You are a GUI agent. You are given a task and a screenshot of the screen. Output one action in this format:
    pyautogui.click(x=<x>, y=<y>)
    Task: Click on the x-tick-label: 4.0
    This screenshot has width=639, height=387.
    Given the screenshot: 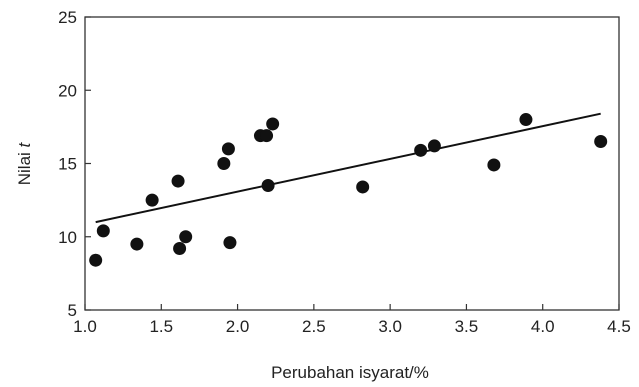 What is the action you would take?
    pyautogui.click(x=543, y=326)
    